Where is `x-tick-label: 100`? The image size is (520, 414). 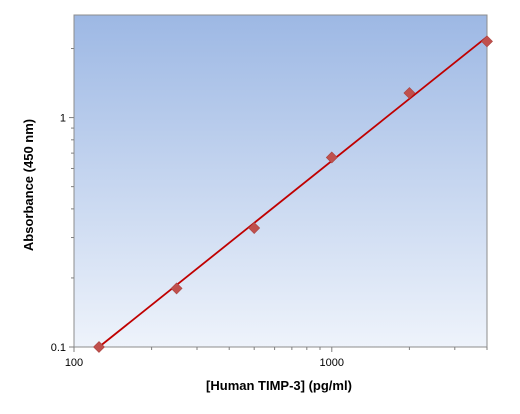 x-tick-label: 100 is located at coordinates (74, 363).